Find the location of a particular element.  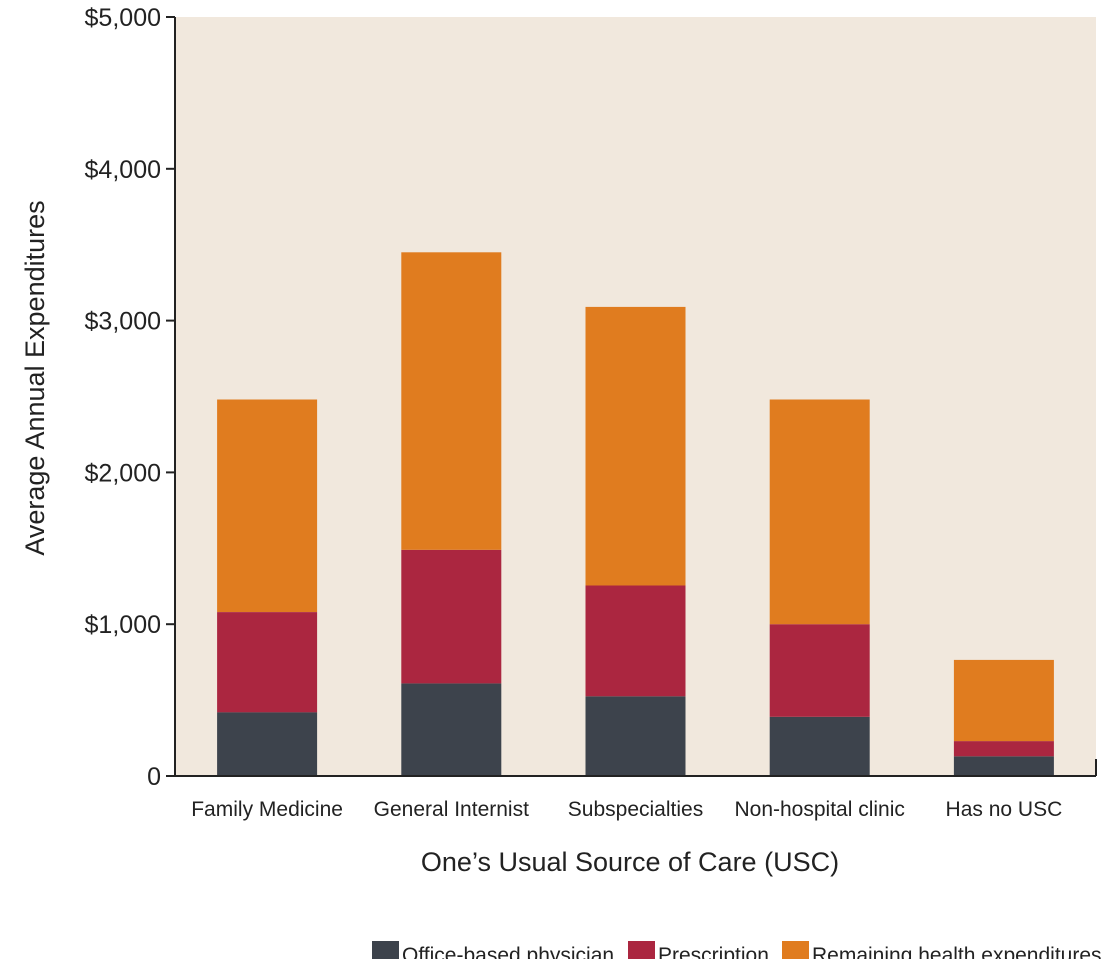

x-axis-title: One’s Usual Source of Care (USC) is located at coordinates (630, 862).